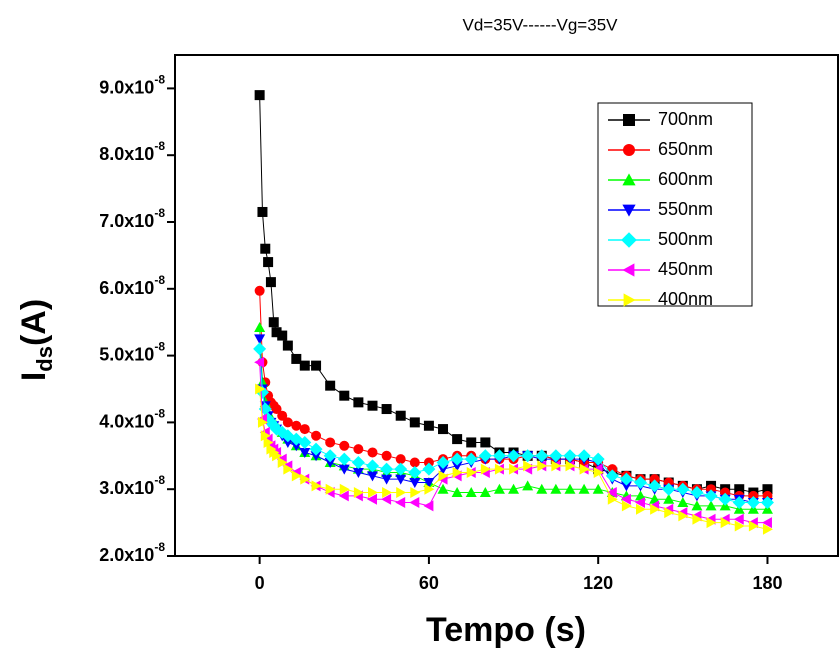 The image size is (840, 653). I want to click on y-tick-label: 2.0x10⁻⁸, so click(132, 552).